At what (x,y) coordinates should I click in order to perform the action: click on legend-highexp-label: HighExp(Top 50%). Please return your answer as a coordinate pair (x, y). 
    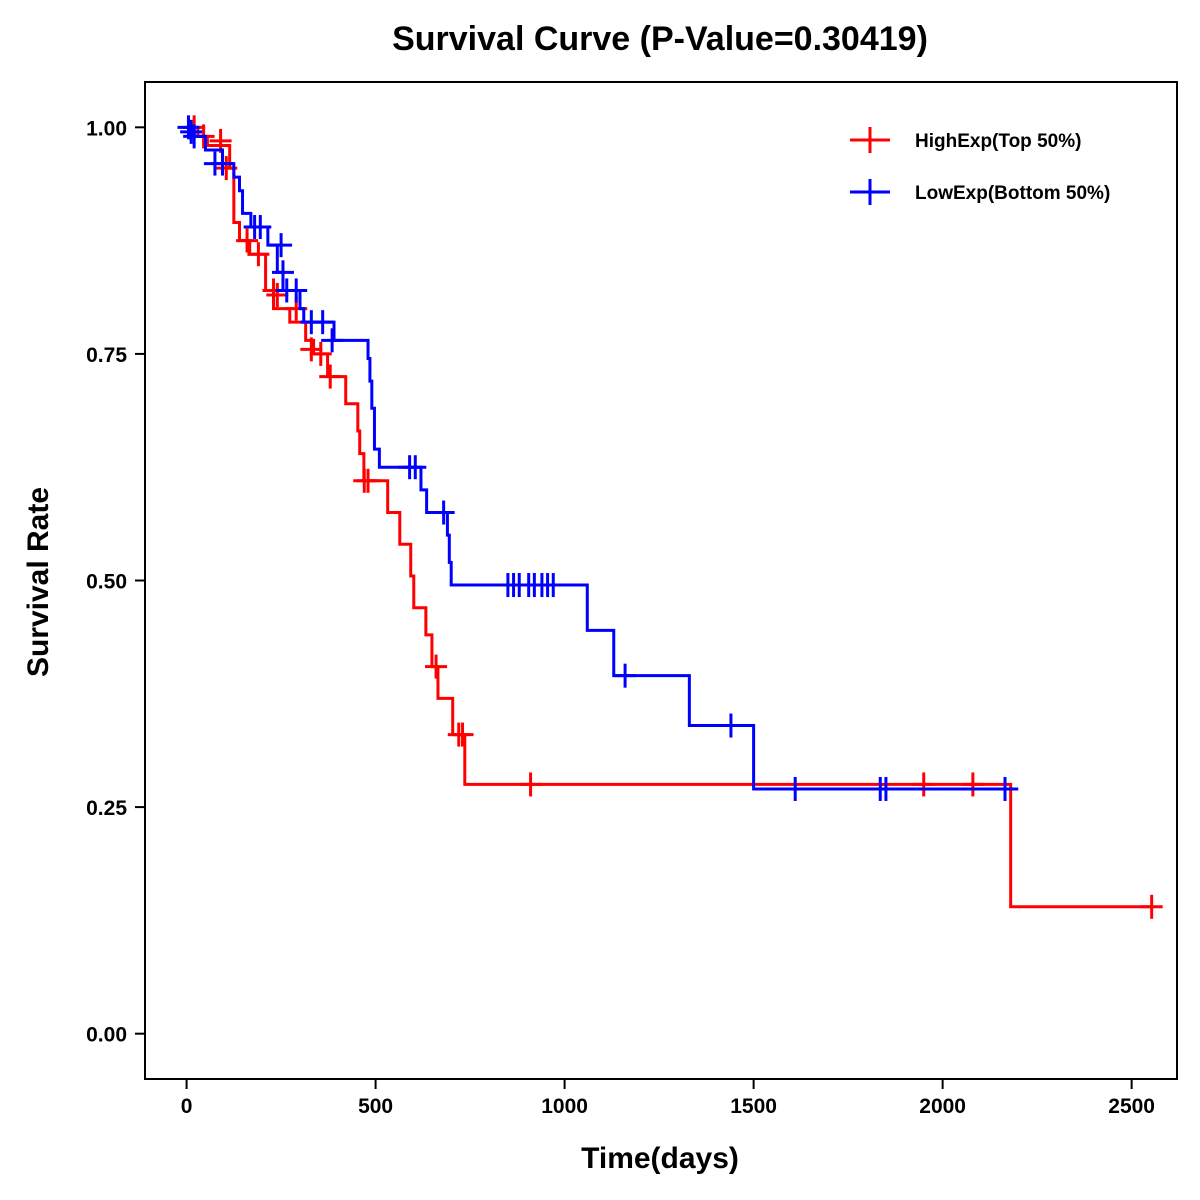
    Looking at the image, I should click on (998, 141).